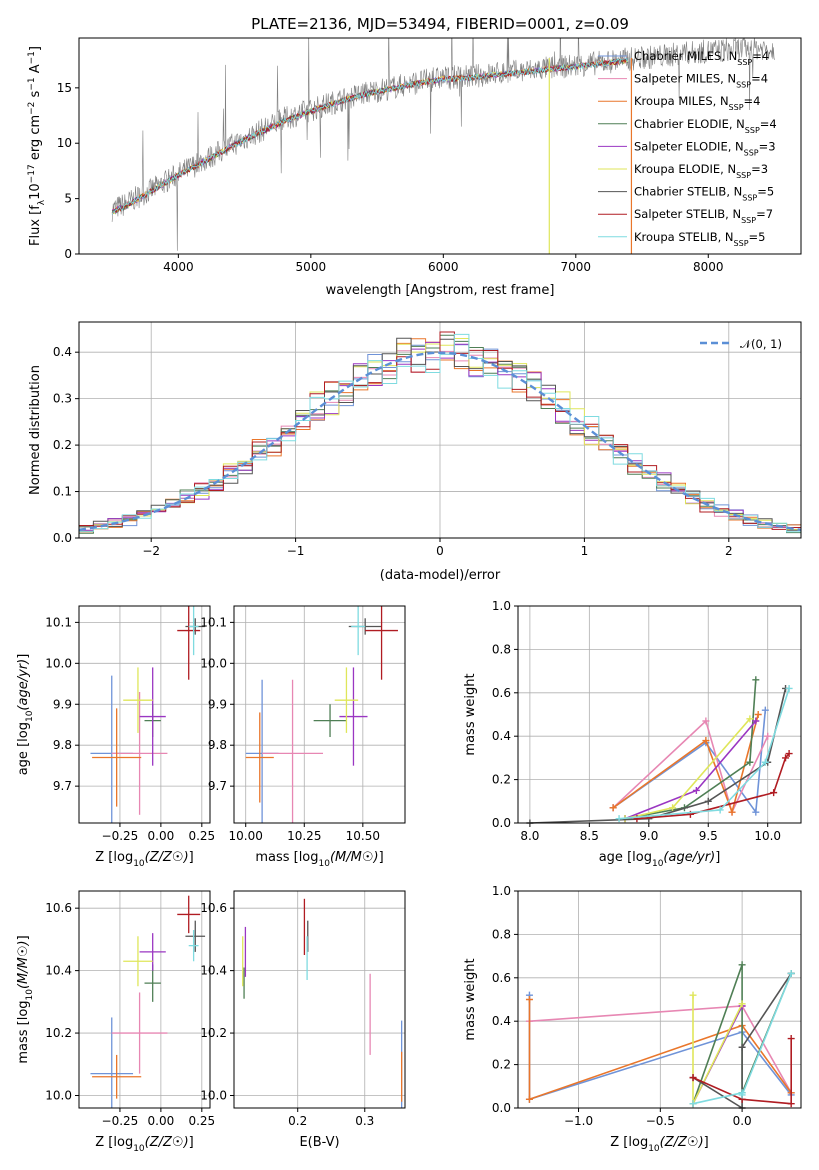 This screenshot has width=819, height=1170. I want to click on mass-vs-EBV-points, so click(322, 1003).